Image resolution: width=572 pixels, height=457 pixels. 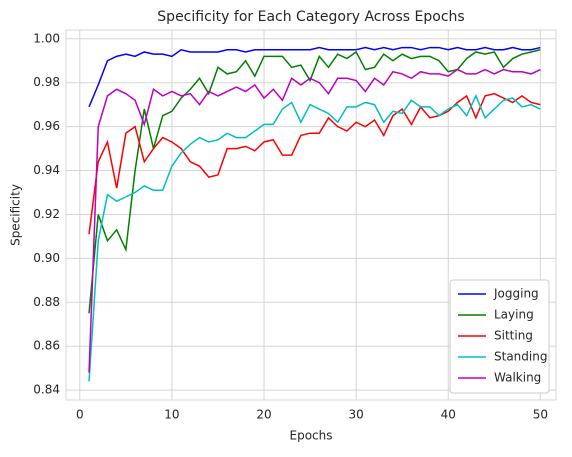 What do you see at coordinates (516, 294) in the screenshot?
I see `legend-label: Jogging` at bounding box center [516, 294].